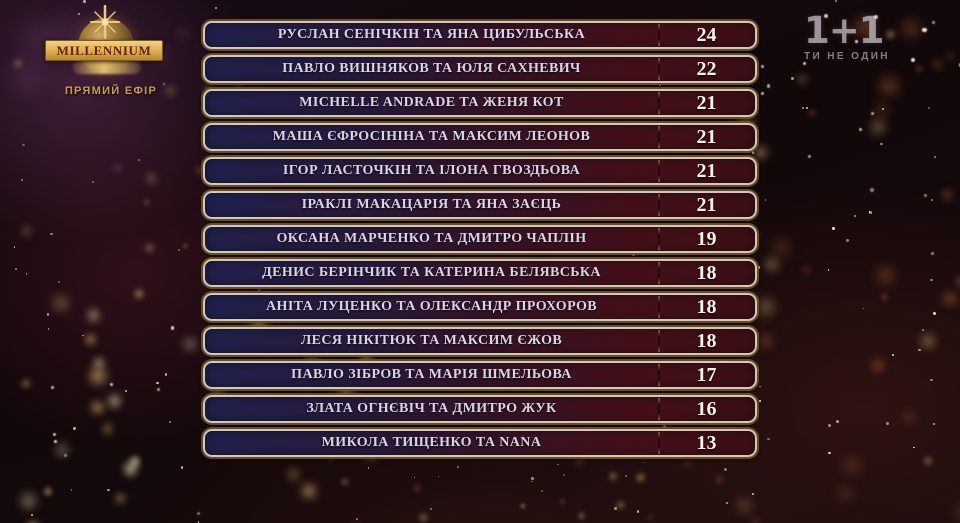 This screenshot has height=523, width=960. I want to click on score-value: 22, so click(706, 69).